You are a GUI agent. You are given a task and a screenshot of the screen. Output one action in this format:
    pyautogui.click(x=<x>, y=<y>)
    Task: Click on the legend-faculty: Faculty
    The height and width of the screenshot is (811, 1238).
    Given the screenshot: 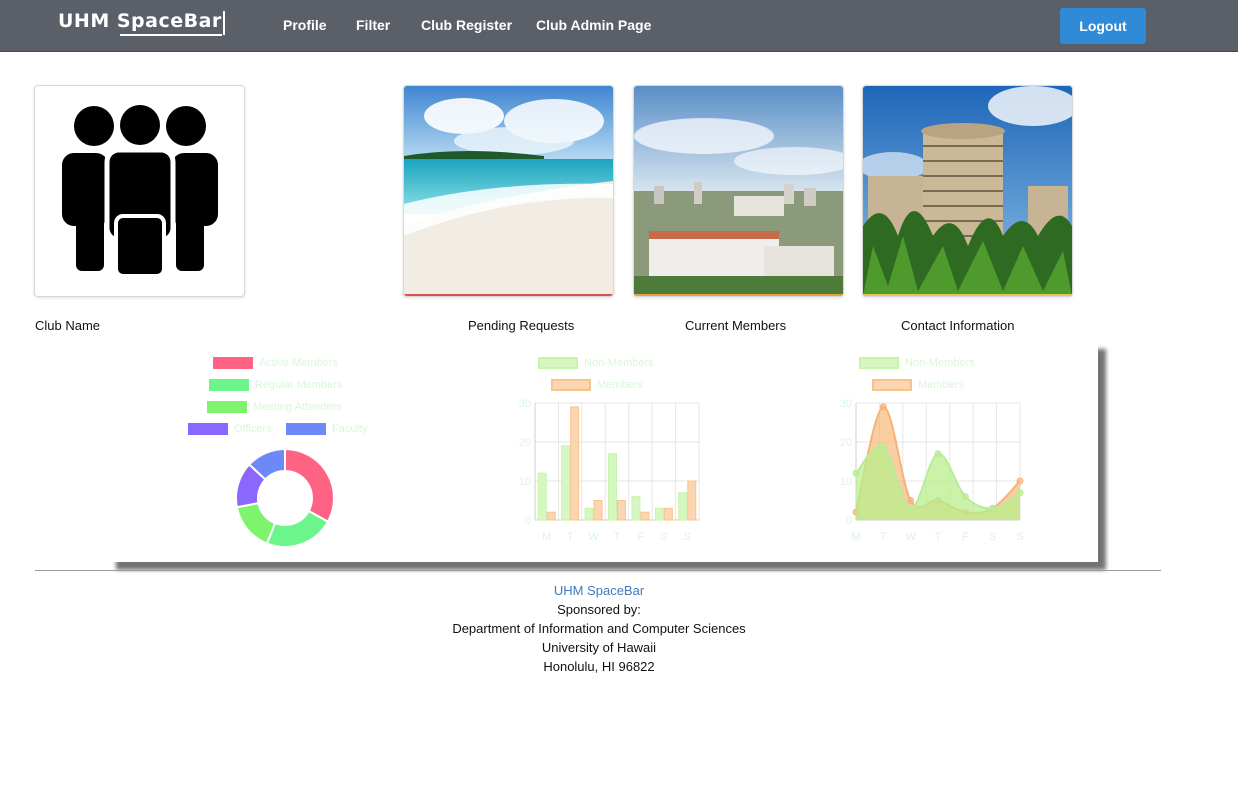 What is the action you would take?
    pyautogui.click(x=326, y=429)
    